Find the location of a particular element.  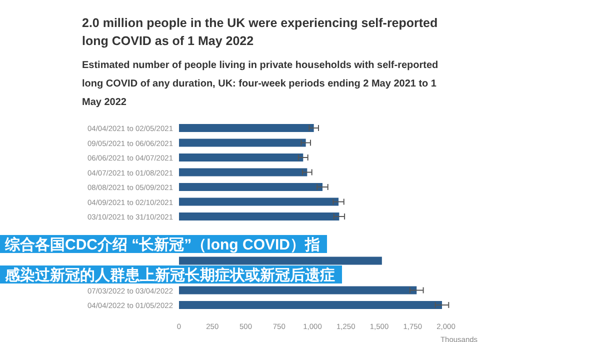

annotation: 感染过新冠的人群患上新冠长期症状或新冠后遗症 is located at coordinates (171, 275).